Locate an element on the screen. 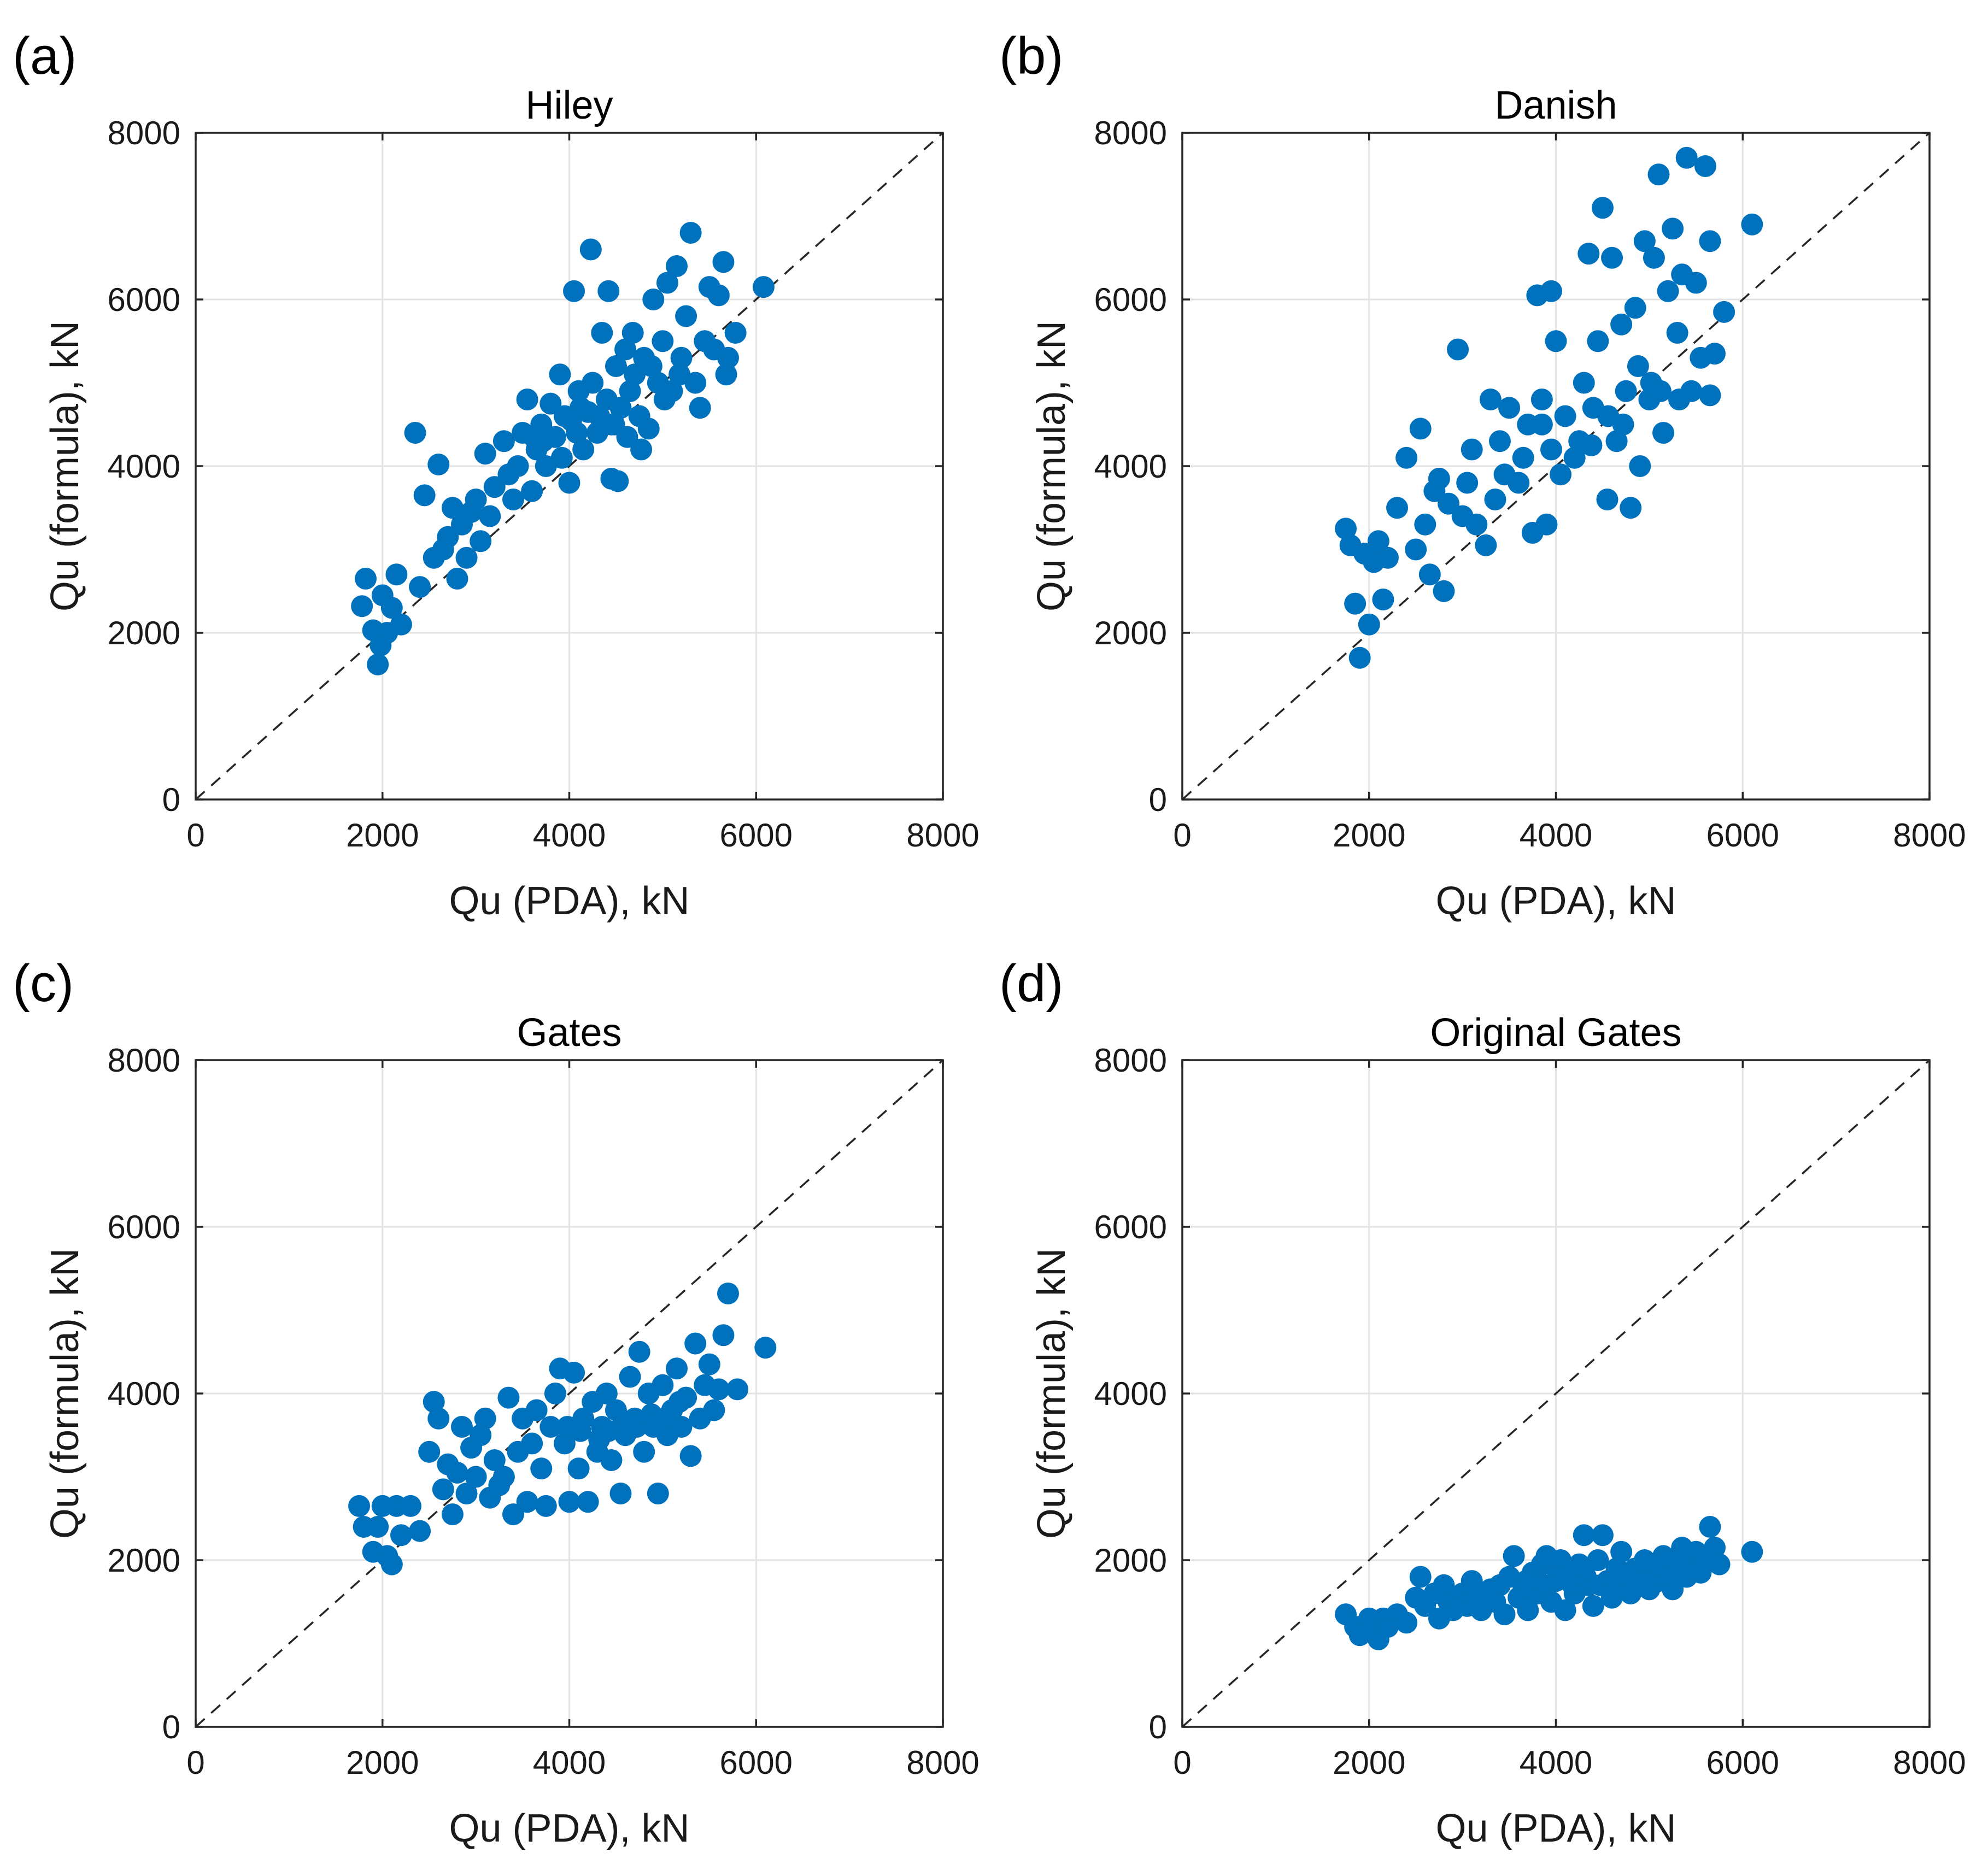 The image size is (1988, 1864). x-tick-label: 0 is located at coordinates (195, 835).